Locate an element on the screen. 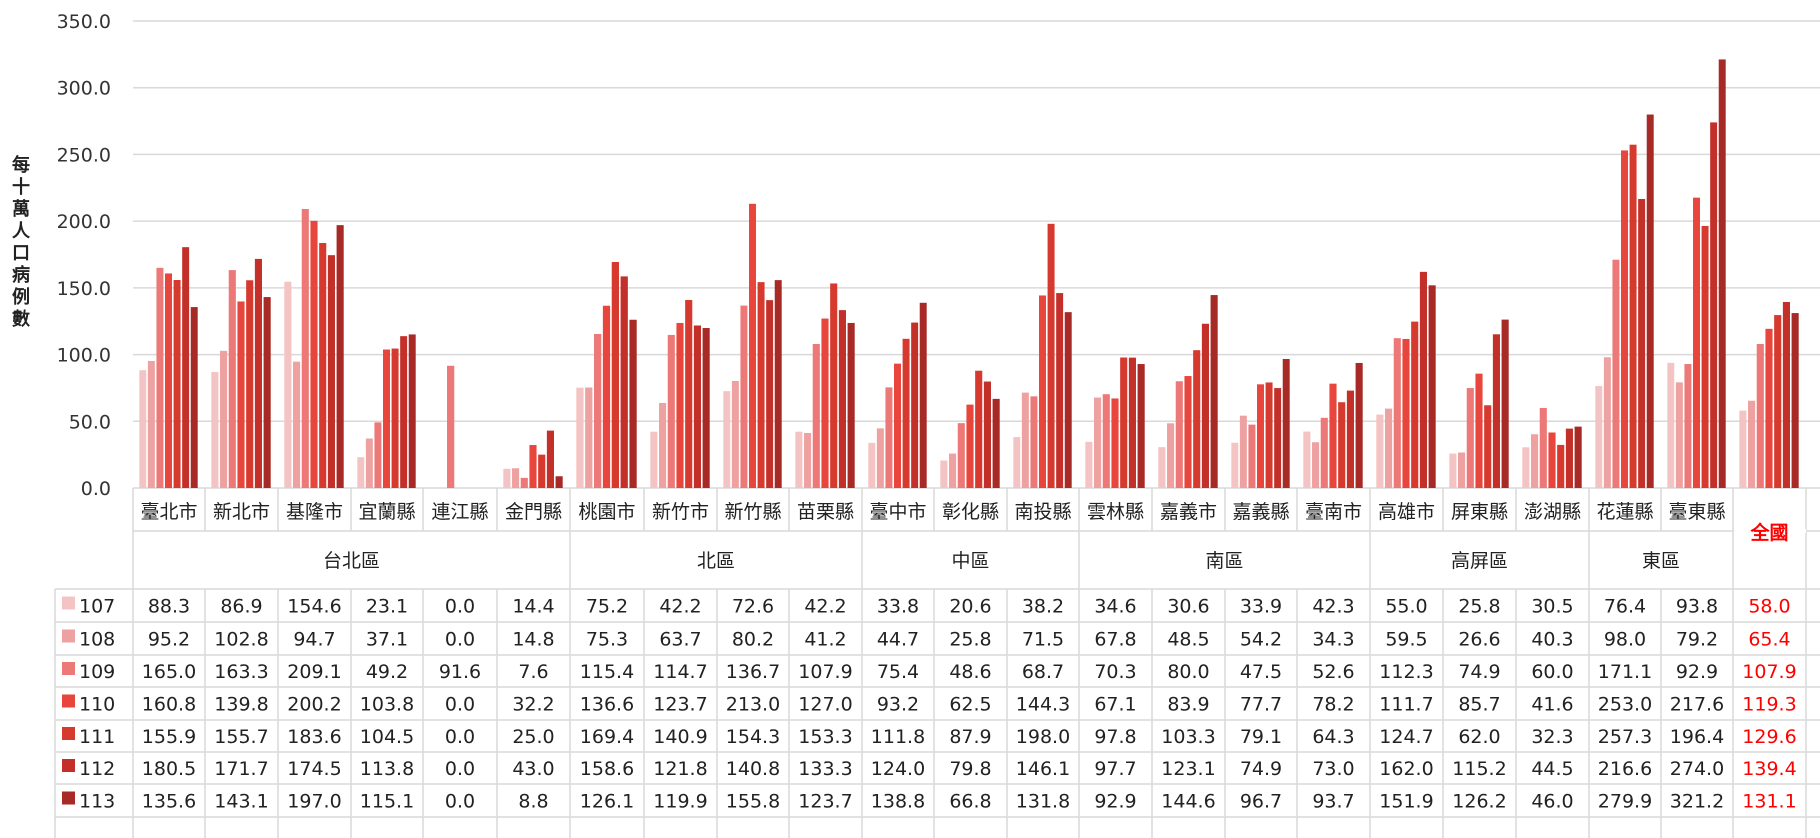 Image resolution: width=1820 pixels, height=838 pixels. table-cell: 33.9 is located at coordinates (1261, 607).